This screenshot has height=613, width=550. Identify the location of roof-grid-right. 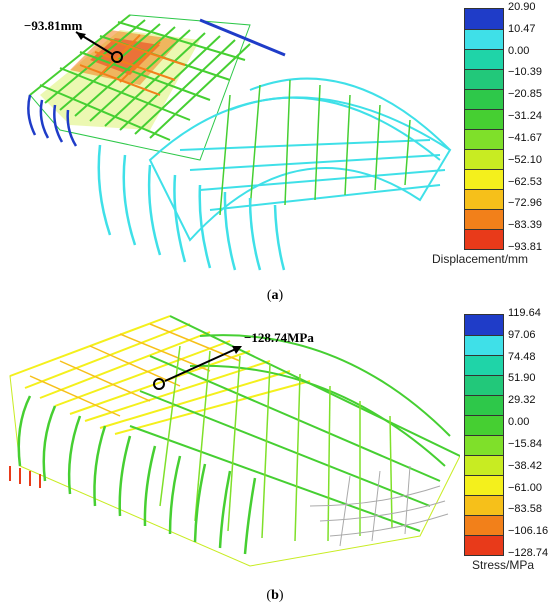
(315, 144).